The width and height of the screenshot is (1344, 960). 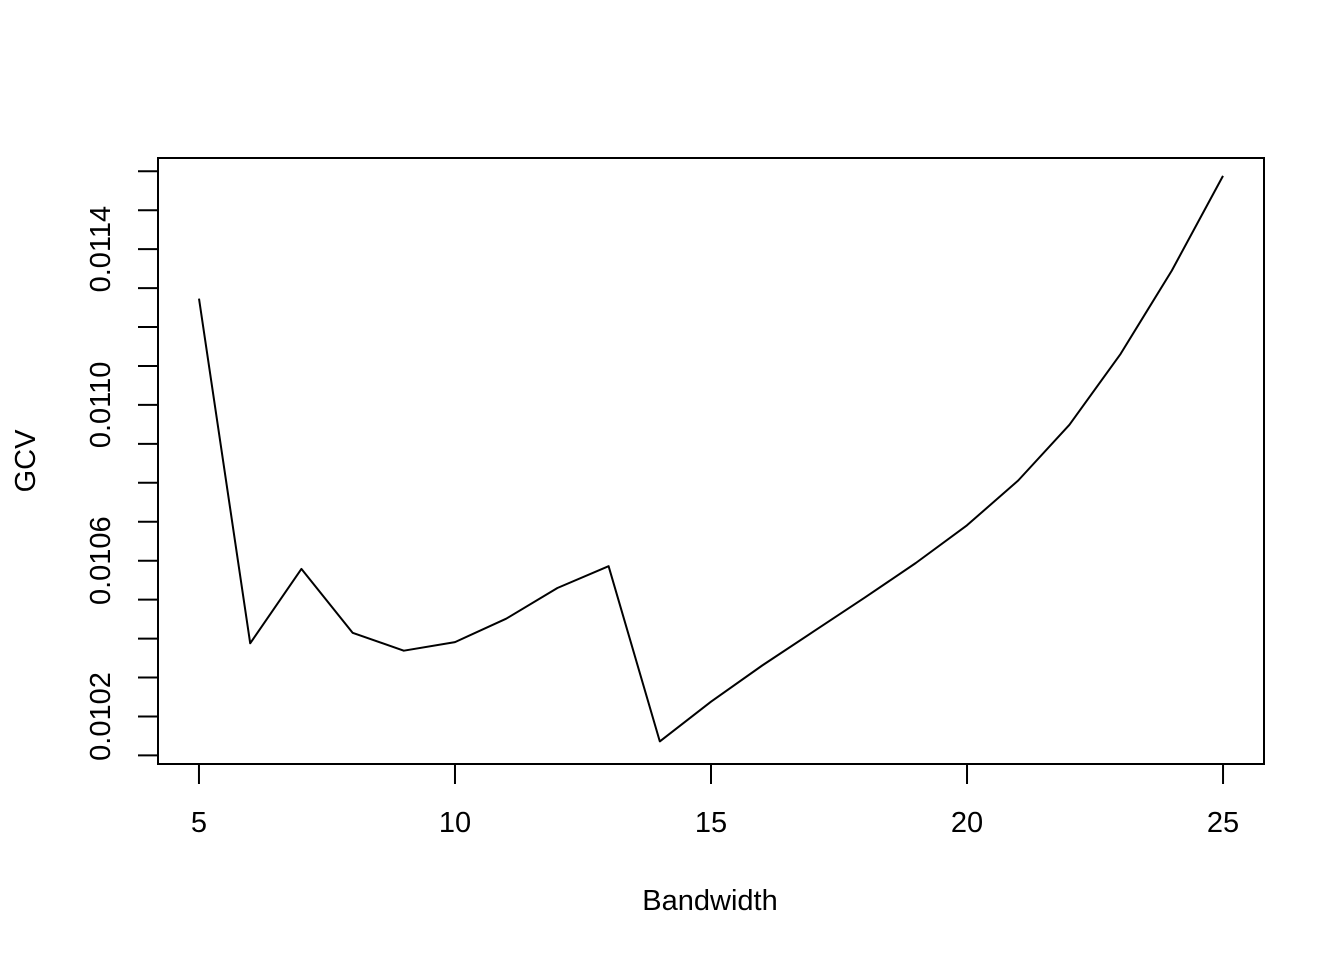 I want to click on x-axis-title: Bandwidth, so click(x=709, y=901).